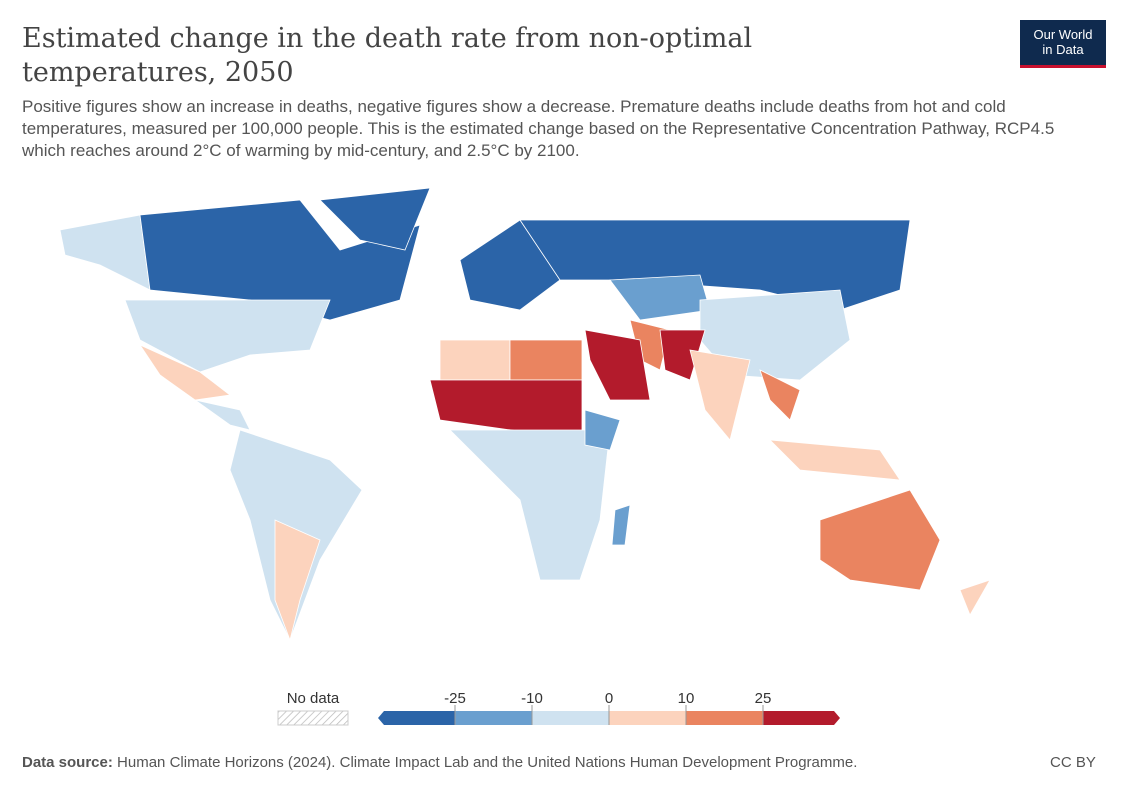  Describe the element at coordinates (1073, 762) in the screenshot. I see `license: CC BY` at that location.